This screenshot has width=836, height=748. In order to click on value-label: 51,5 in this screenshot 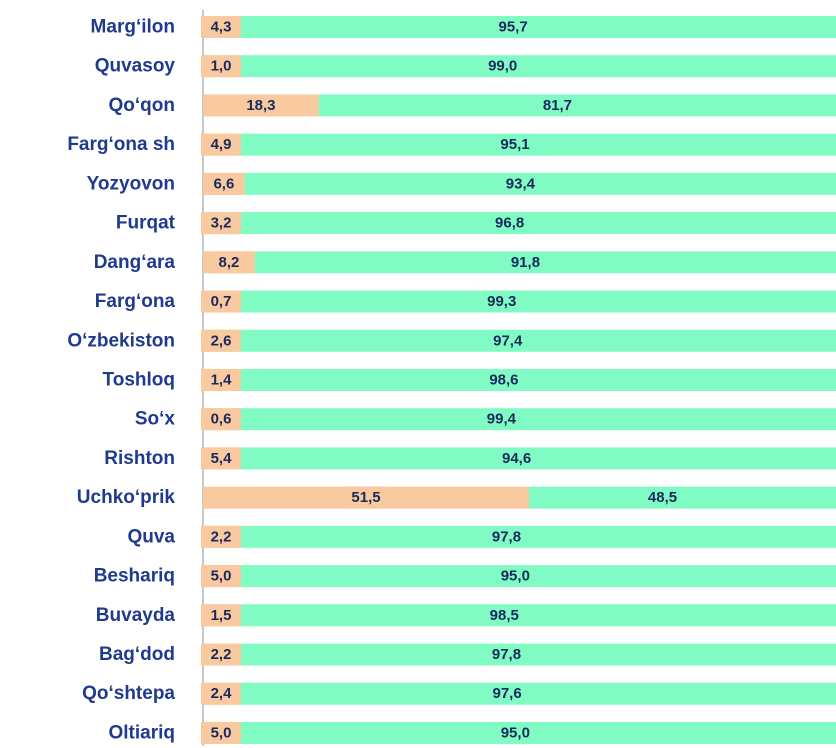, I will do `click(365, 497)`.